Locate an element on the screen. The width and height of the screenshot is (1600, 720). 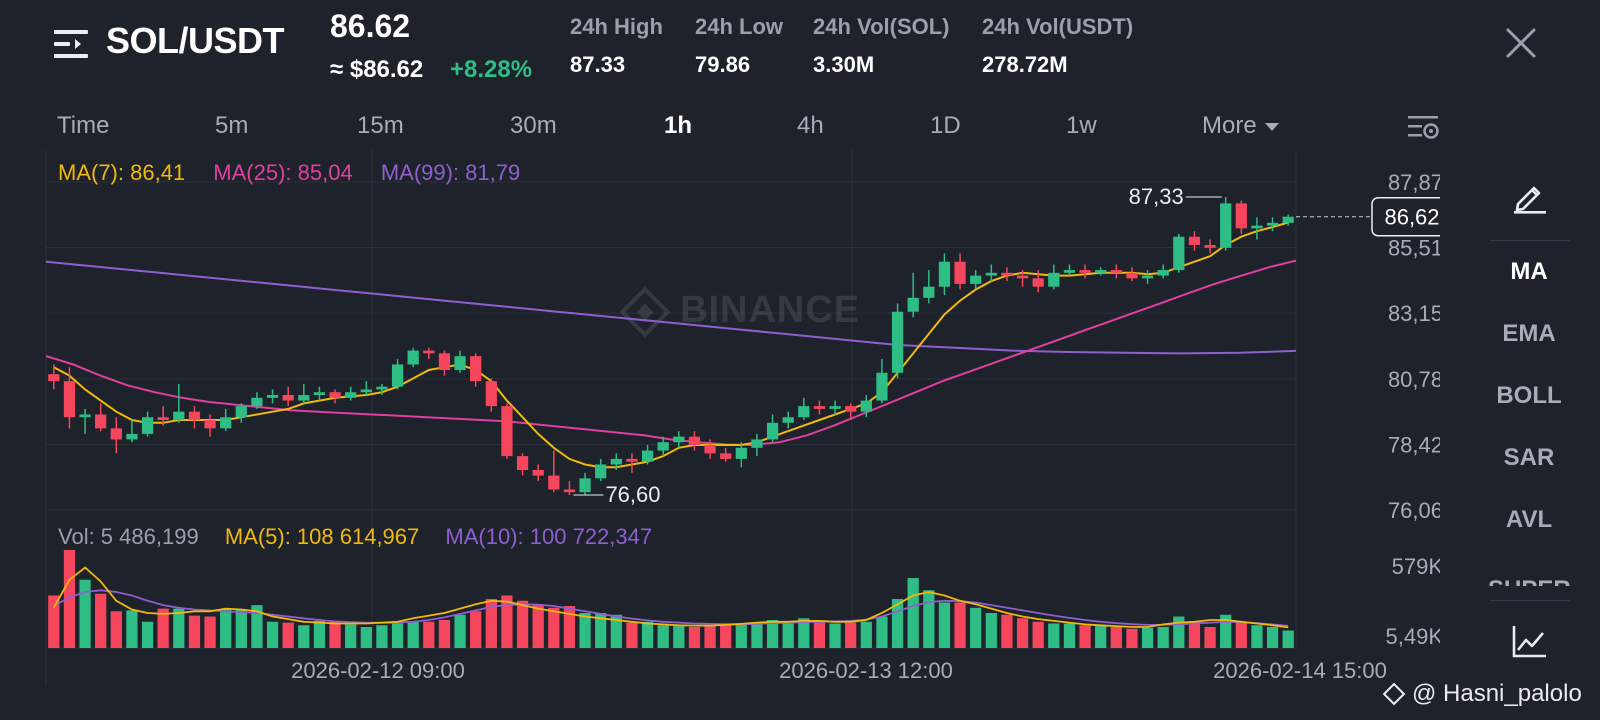
stat-24h-vol-sol: 24h Vol(SOL) 3.30M is located at coordinates (881, 46).